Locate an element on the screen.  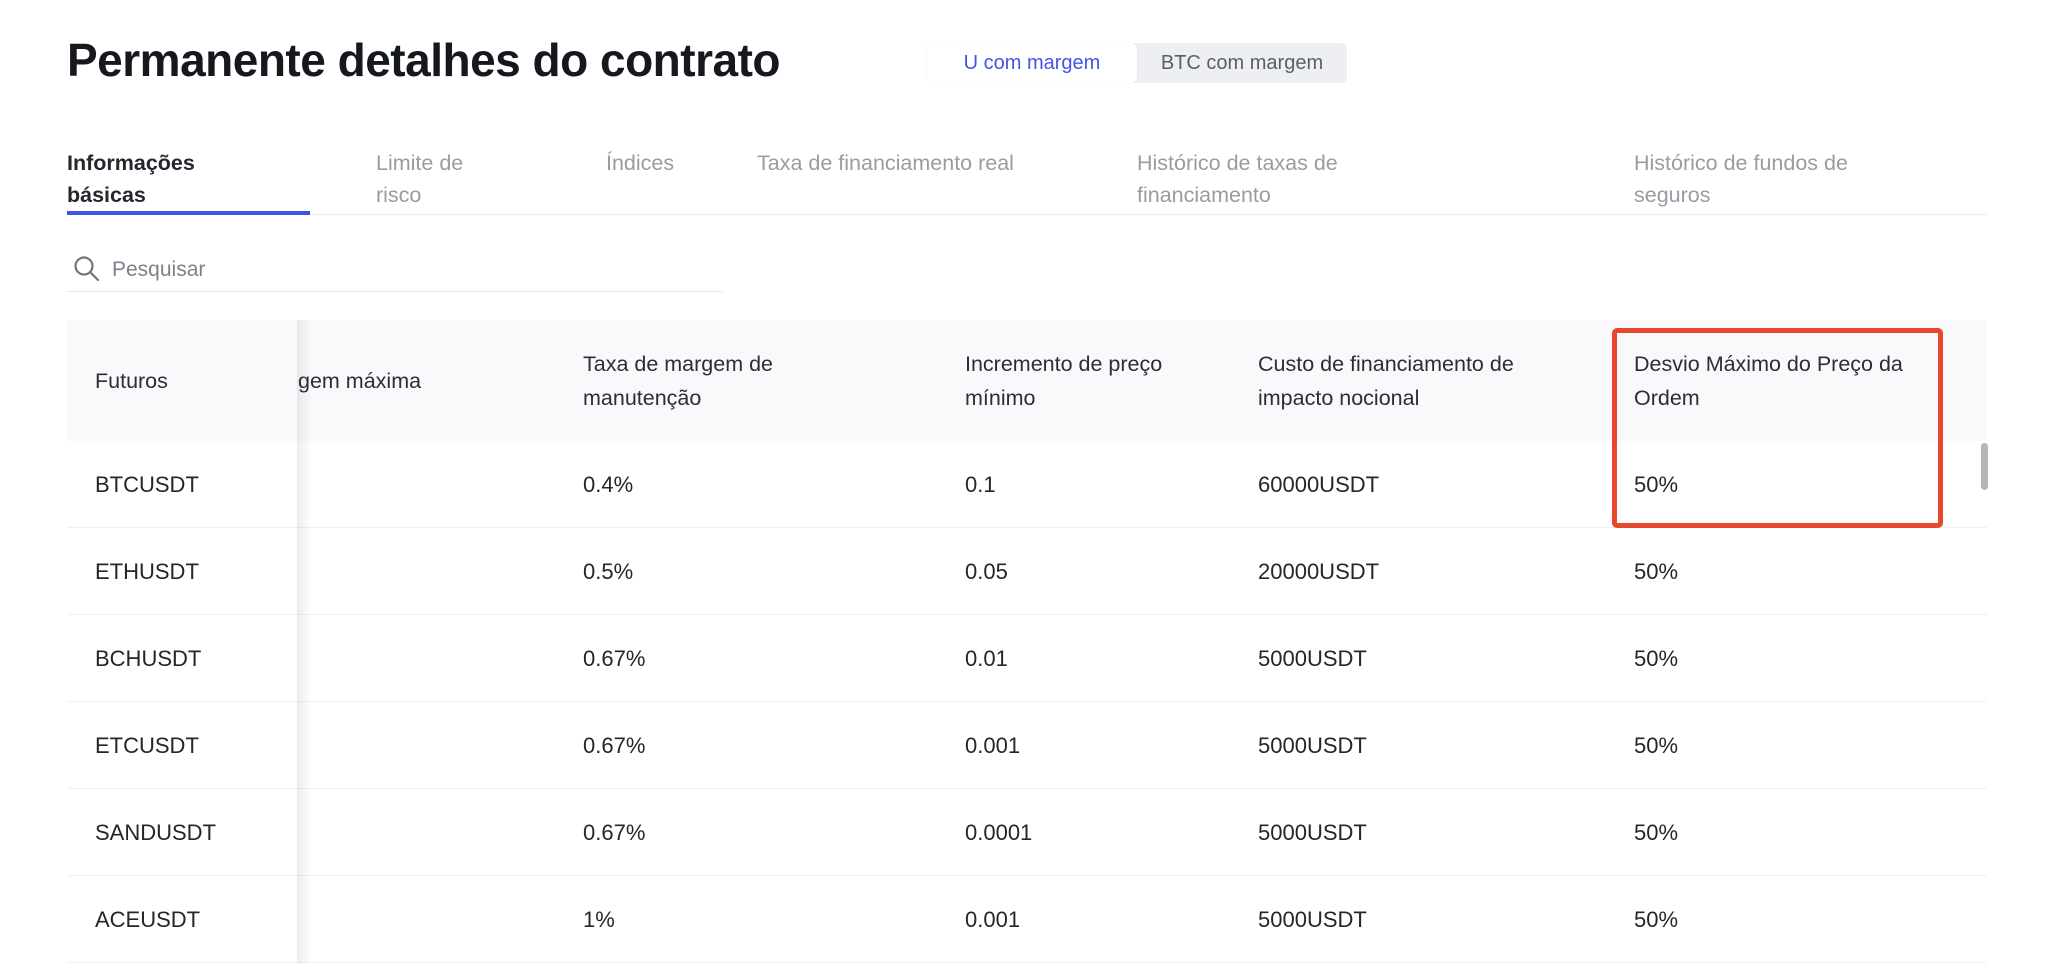
cell-maintenance-margin-rate: 0.5% is located at coordinates (608, 571).